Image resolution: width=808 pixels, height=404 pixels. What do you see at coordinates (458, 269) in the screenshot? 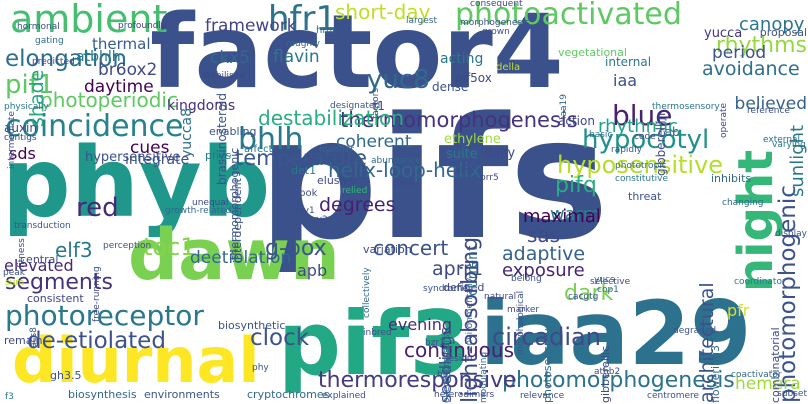
I see `word-aprr1: aprr1` at bounding box center [458, 269].